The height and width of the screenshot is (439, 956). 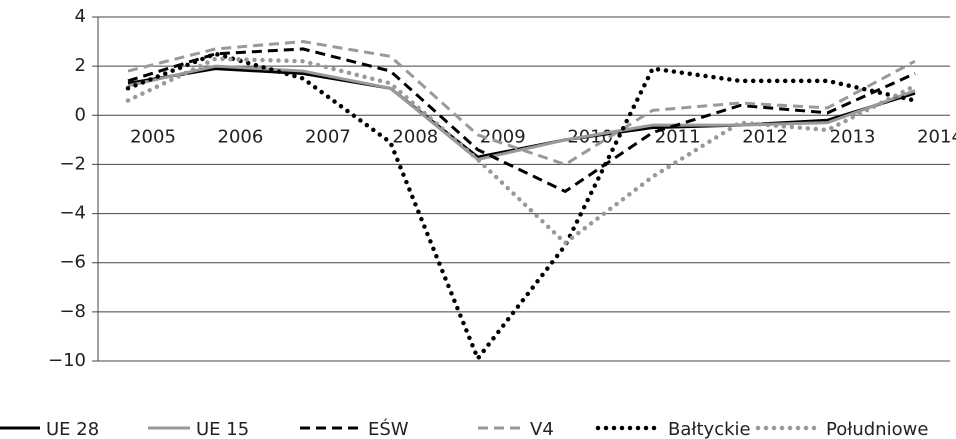 What do you see at coordinates (328, 136) in the screenshot?
I see `x-tick-label: 2007` at bounding box center [328, 136].